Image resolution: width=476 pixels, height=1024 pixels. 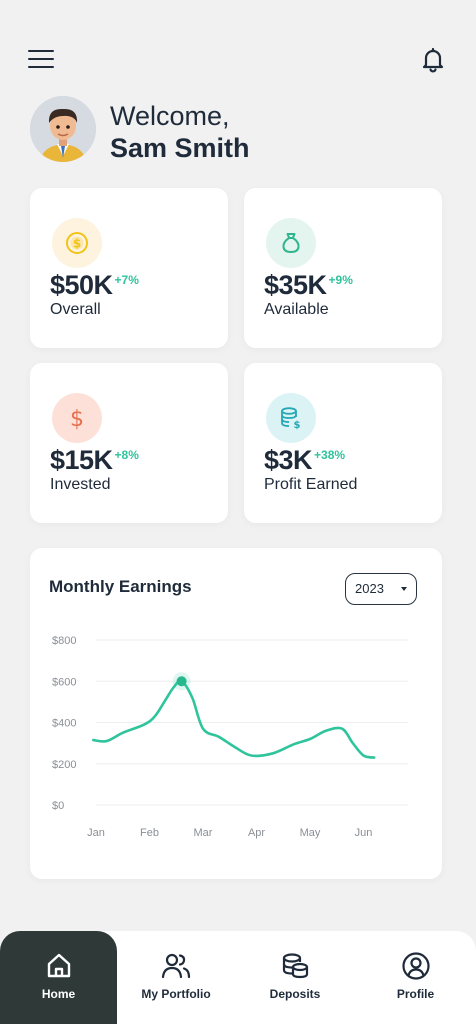 What do you see at coordinates (180, 132) in the screenshot?
I see `welcome-text: Welcome, Sam Smith` at bounding box center [180, 132].